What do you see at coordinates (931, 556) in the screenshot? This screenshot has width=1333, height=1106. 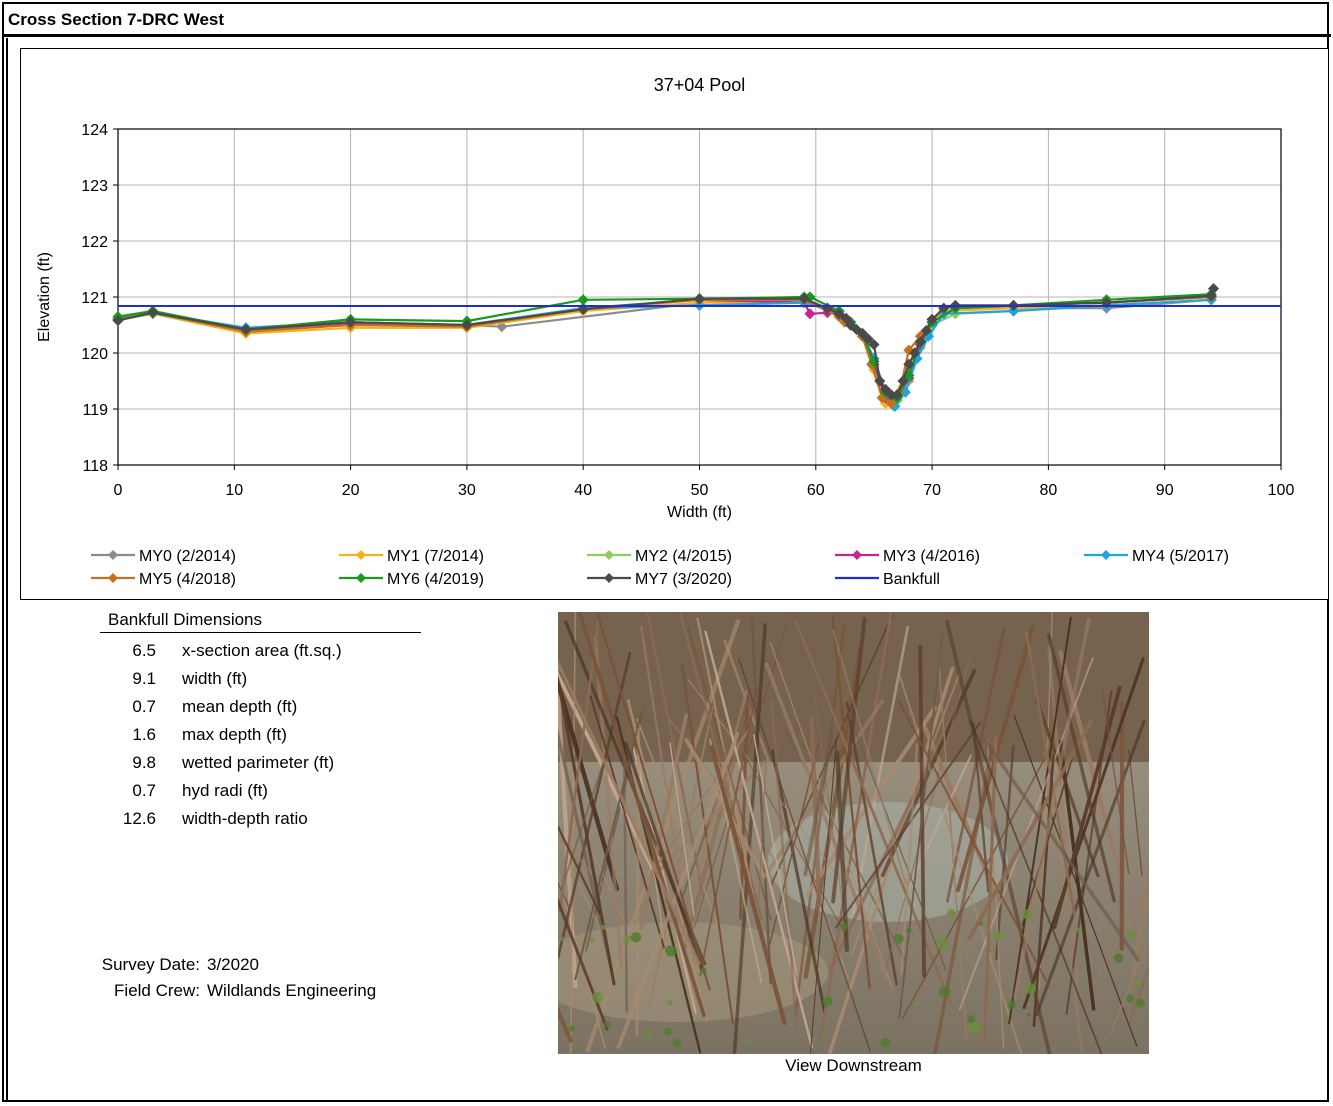 I see `legend-label: MY3 (4/2016)` at bounding box center [931, 556].